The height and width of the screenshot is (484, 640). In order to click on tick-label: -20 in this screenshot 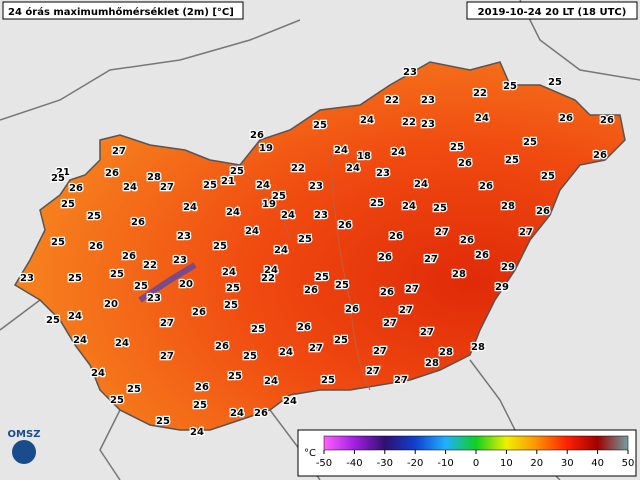, I will do `click(415, 463)`.